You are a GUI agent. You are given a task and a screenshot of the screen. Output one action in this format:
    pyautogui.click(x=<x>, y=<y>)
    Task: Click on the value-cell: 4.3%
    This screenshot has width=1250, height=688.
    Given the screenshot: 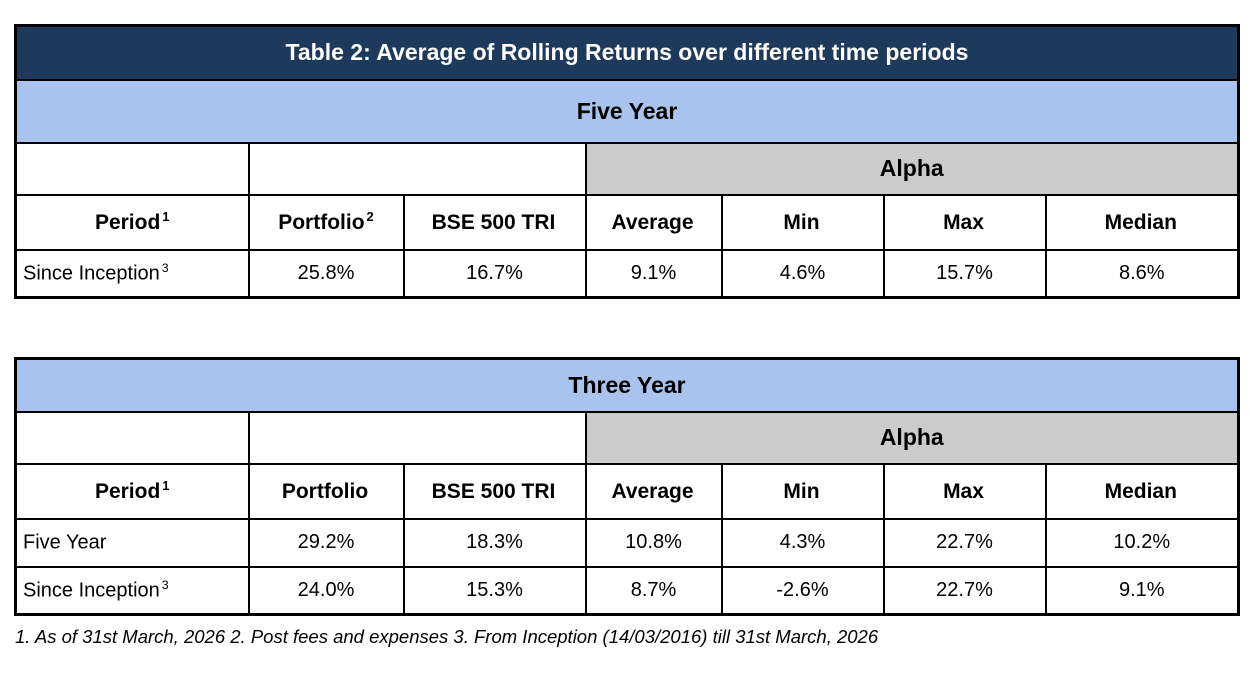 What is the action you would take?
    pyautogui.click(x=802, y=542)
    